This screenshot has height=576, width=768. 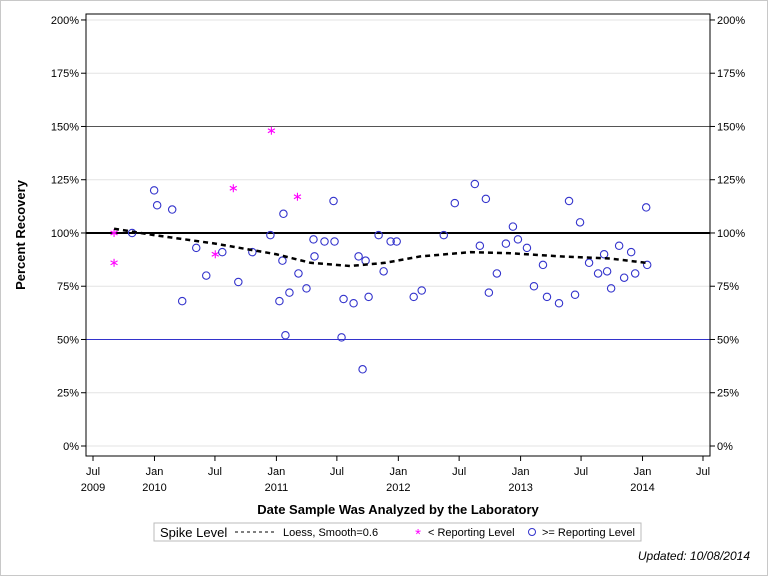 I want to click on y-tick-label-right: 0%, so click(x=725, y=447).